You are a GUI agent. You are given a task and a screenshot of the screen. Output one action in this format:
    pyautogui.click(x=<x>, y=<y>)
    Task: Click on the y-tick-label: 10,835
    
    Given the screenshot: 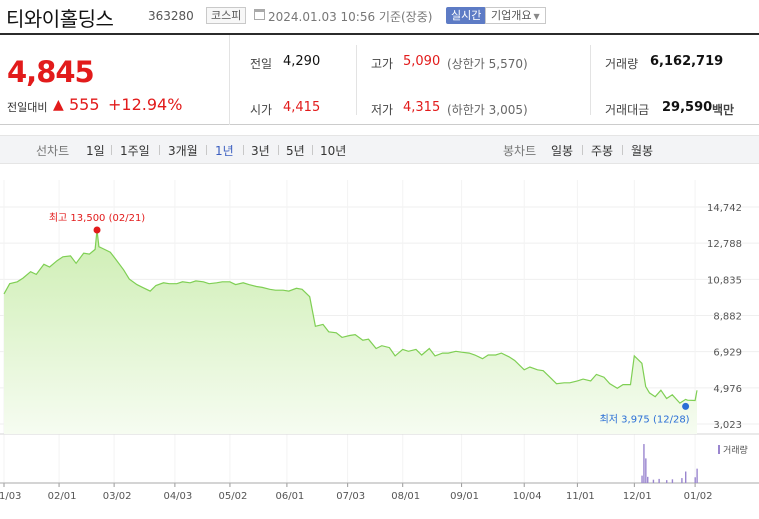 What is the action you would take?
    pyautogui.click(x=724, y=280)
    